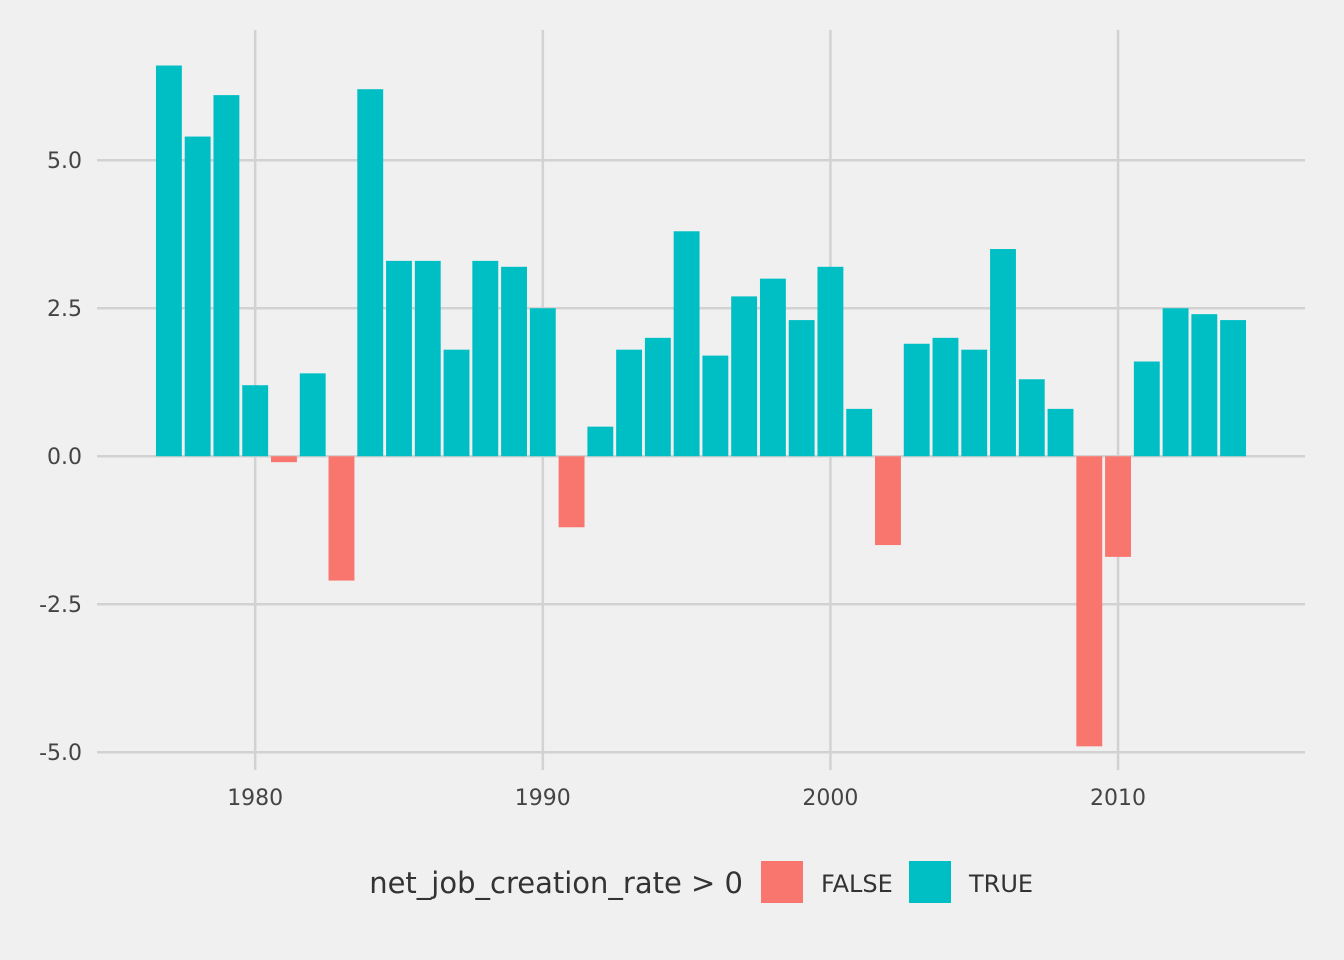  Describe the element at coordinates (1060, 432) in the screenshot. I see `bar-2008` at that location.